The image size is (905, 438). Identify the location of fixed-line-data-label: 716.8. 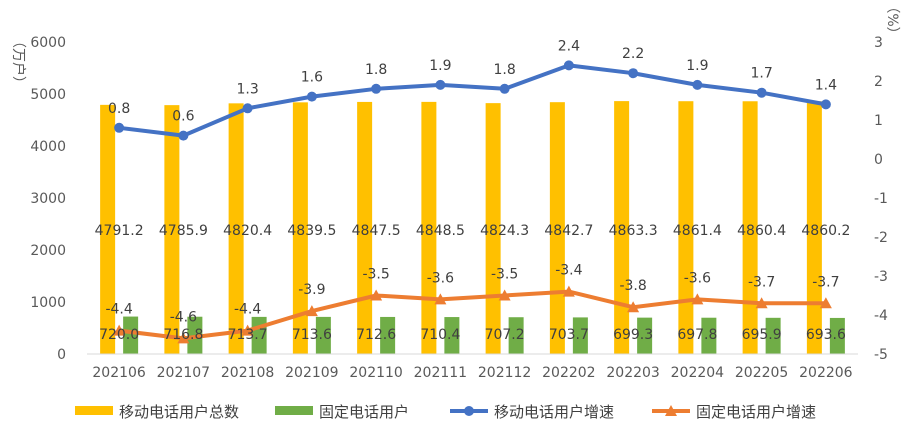
(183, 335).